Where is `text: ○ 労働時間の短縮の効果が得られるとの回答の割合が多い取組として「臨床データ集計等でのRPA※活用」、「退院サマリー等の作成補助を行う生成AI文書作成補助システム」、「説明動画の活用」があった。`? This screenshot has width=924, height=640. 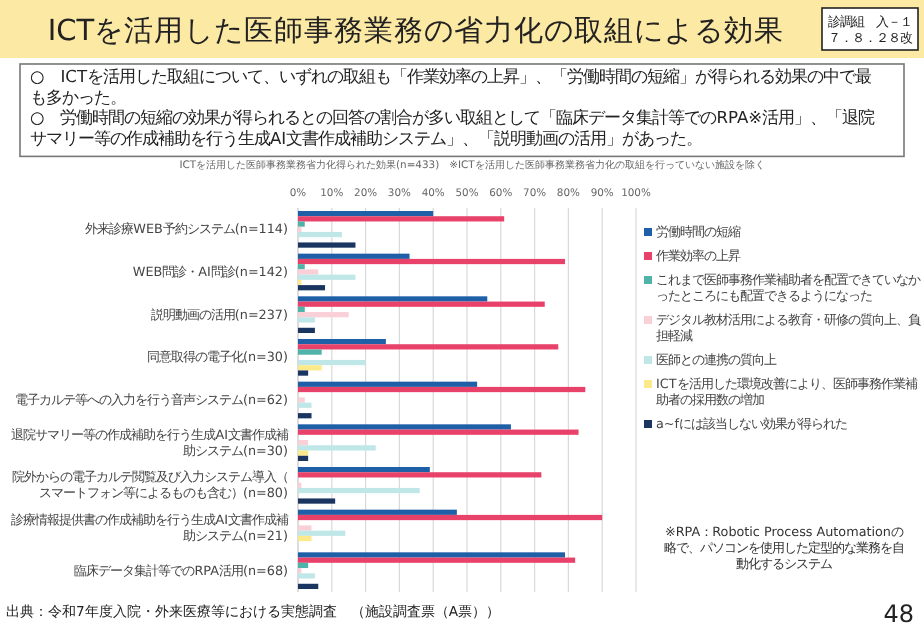 text: ○ 労働時間の短縮の効果が得られるとの回答の割合が多い取組として「臨床データ集計等でのRPA※活用」、「退院サマリー等の作成補助を行う生成AI文書作成補助システム」、「説明動画の活用」があった。 is located at coordinates (452, 127).